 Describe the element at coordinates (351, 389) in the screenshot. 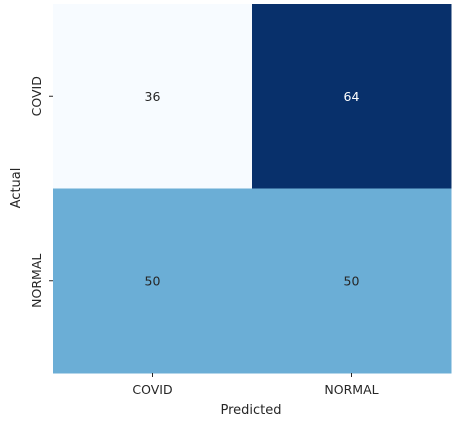

I see `x-tick-label: NORMAL` at that location.